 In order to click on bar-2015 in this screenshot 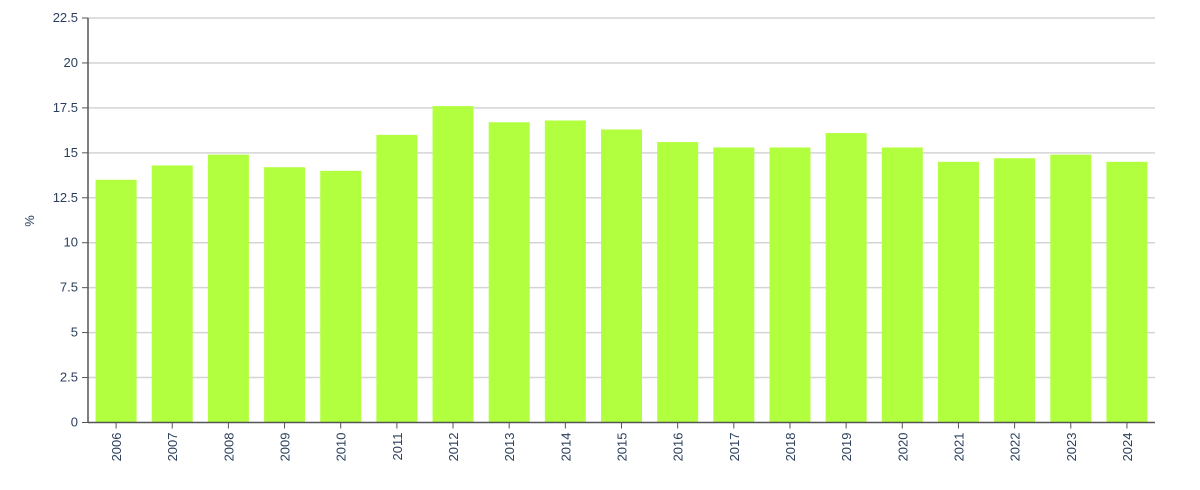, I will do `click(621, 276)`.